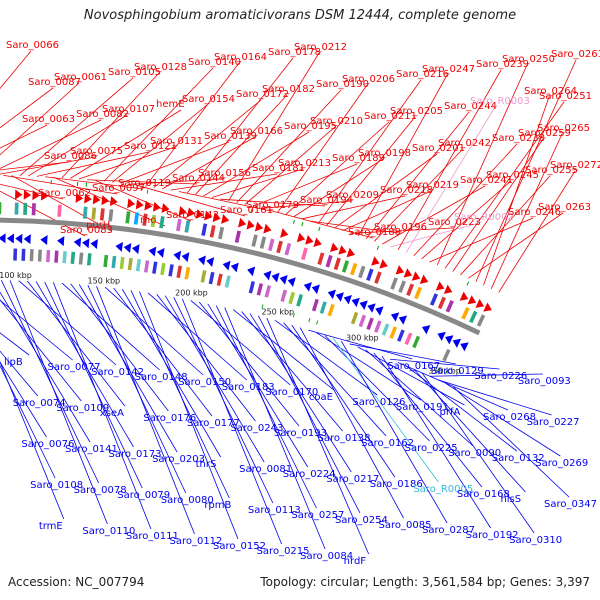  What do you see at coordinates (76, 582) in the screenshot?
I see `accession-text: Accession: NC_007794` at bounding box center [76, 582].